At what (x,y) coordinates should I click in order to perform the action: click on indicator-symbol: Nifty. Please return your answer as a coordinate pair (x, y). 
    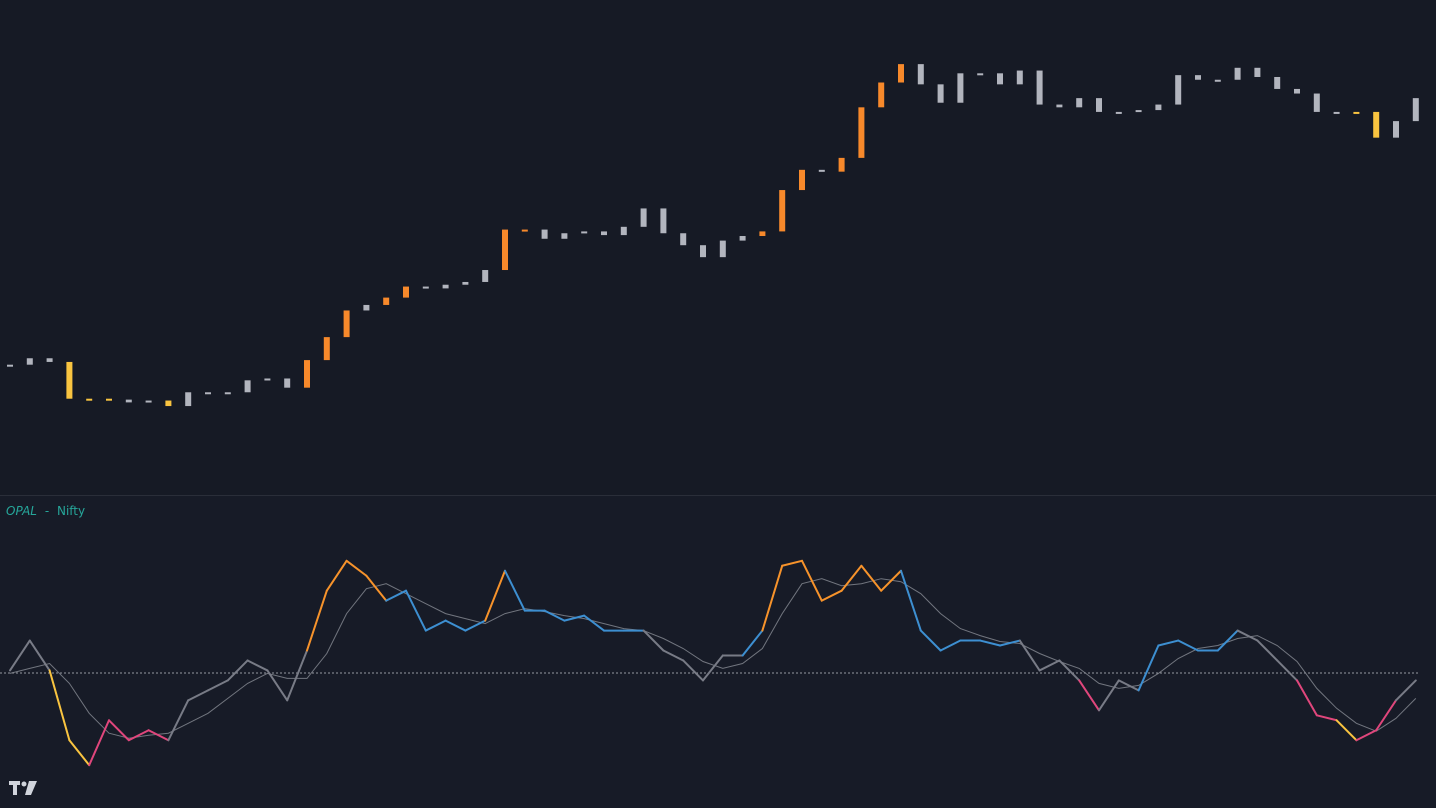
    Looking at the image, I should click on (71, 511).